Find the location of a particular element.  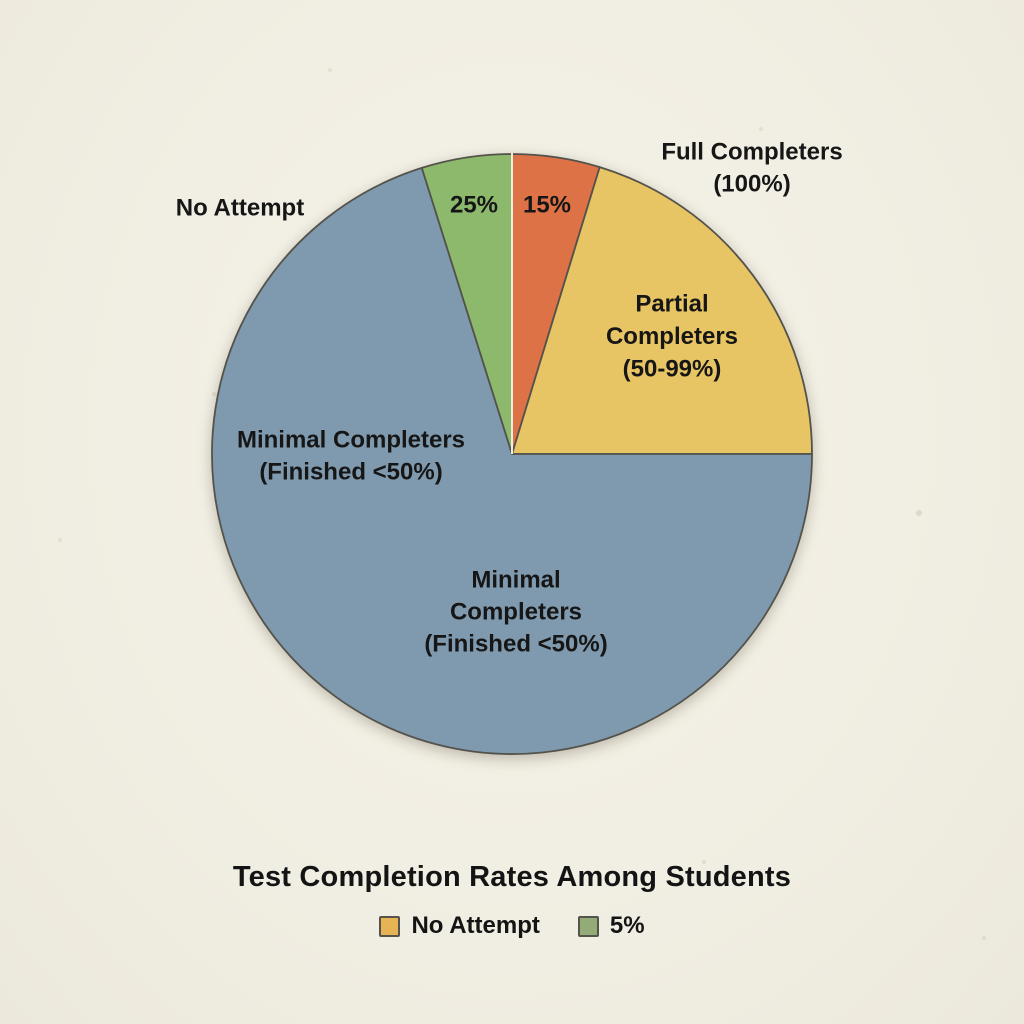

chart-legend: No Attempt 5% is located at coordinates (512, 926).